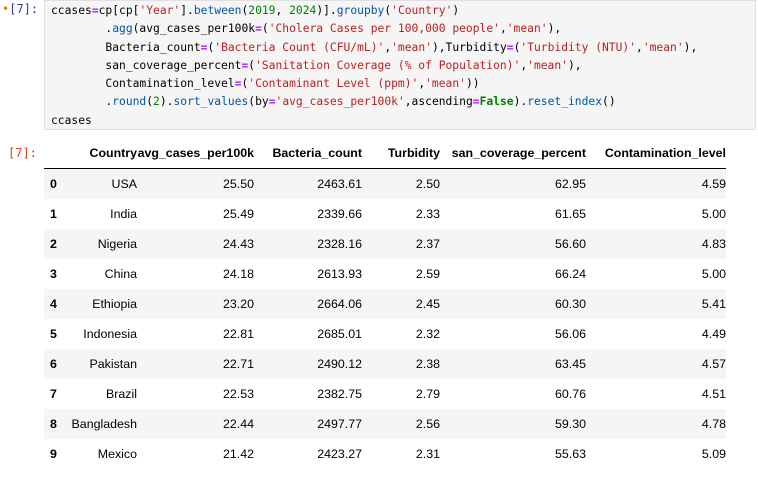  Describe the element at coordinates (427, 364) in the screenshot. I see `table-cell: 2.38` at that location.